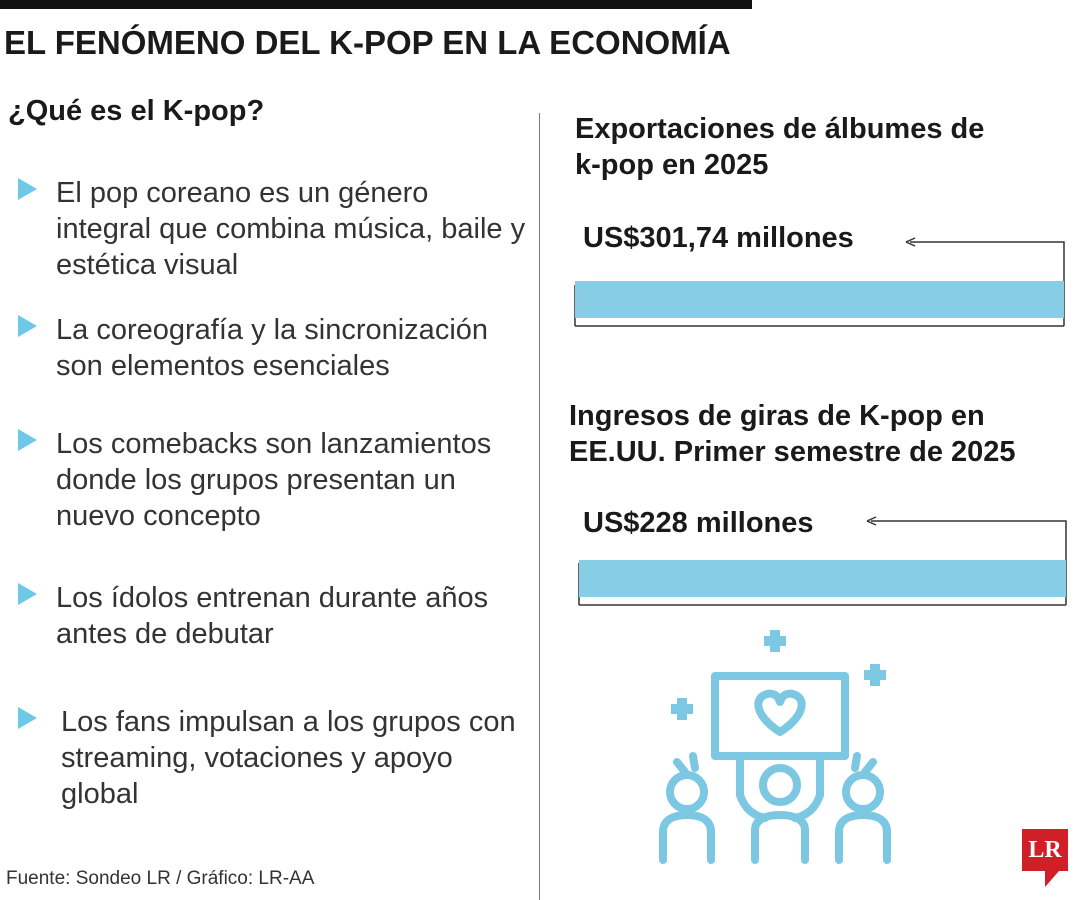  Describe the element at coordinates (539, 506) in the screenshot. I see `column-divider` at that location.